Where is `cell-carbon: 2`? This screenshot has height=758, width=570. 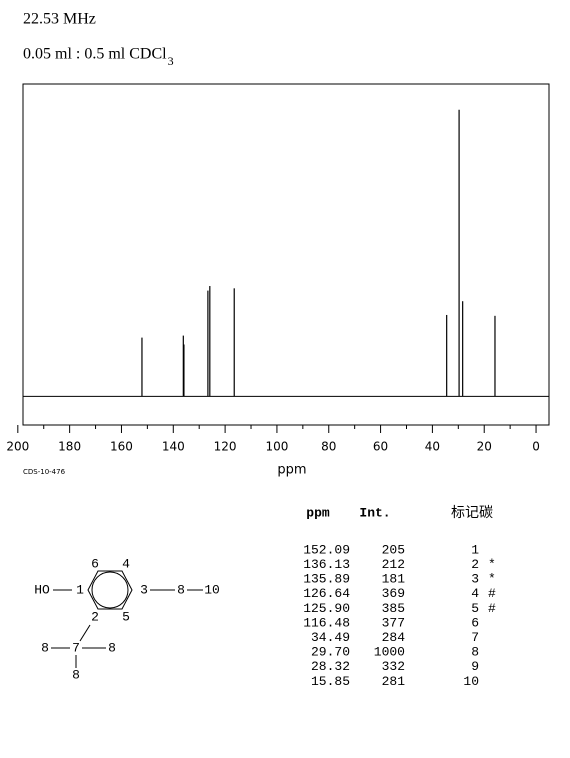 cell-carbon: 2 is located at coordinates (475, 564).